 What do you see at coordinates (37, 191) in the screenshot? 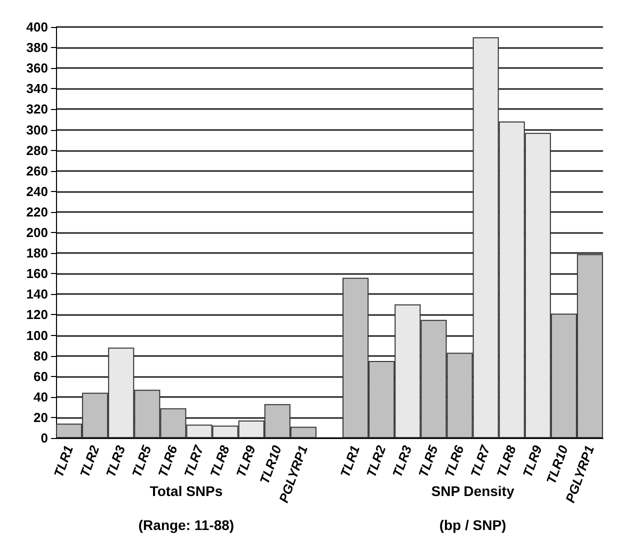
I see `y-tick-label: 240` at bounding box center [37, 191].